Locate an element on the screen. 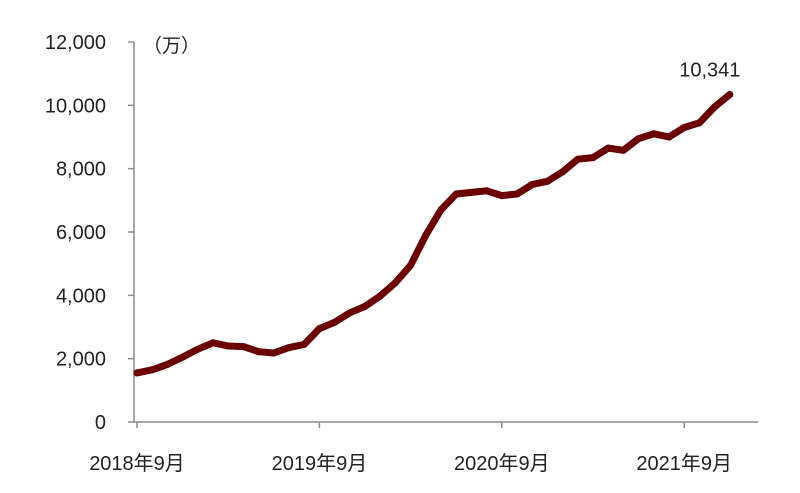 The height and width of the screenshot is (493, 800). x-tick-label: 2019年9月 is located at coordinates (320, 463).